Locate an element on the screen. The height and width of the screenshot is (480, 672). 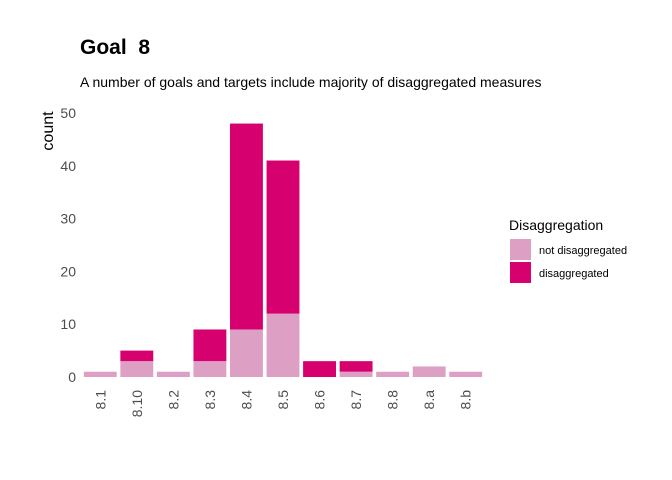
x-tick-label: 8.5 is located at coordinates (283, 400).